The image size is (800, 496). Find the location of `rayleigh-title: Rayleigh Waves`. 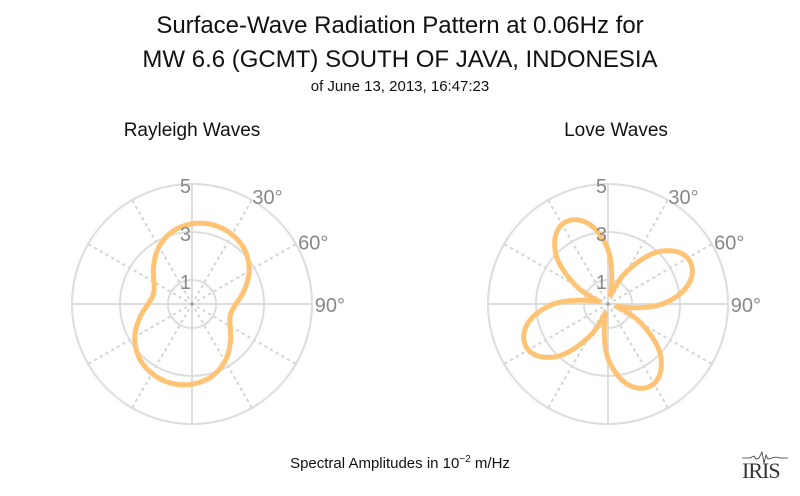

rayleigh-title: Rayleigh Waves is located at coordinates (192, 130).